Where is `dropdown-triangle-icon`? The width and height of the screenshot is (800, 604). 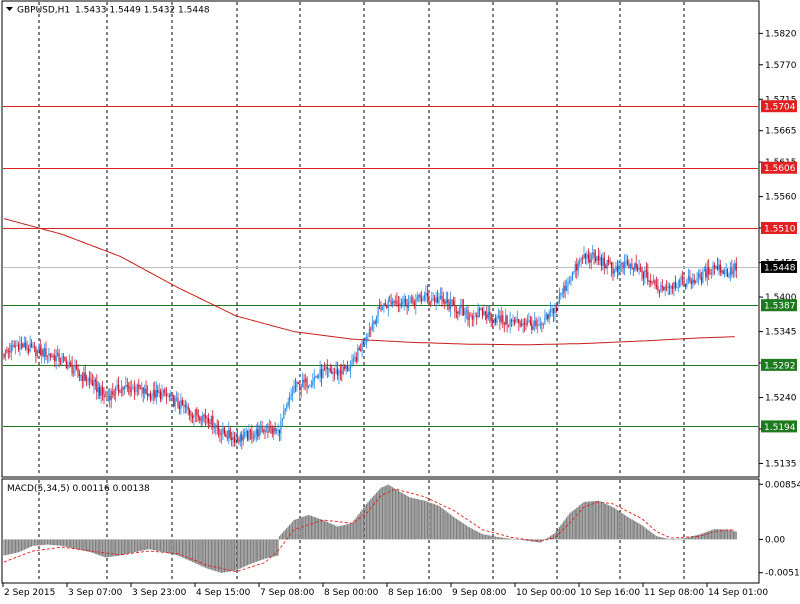 dropdown-triangle-icon is located at coordinates (9, 9).